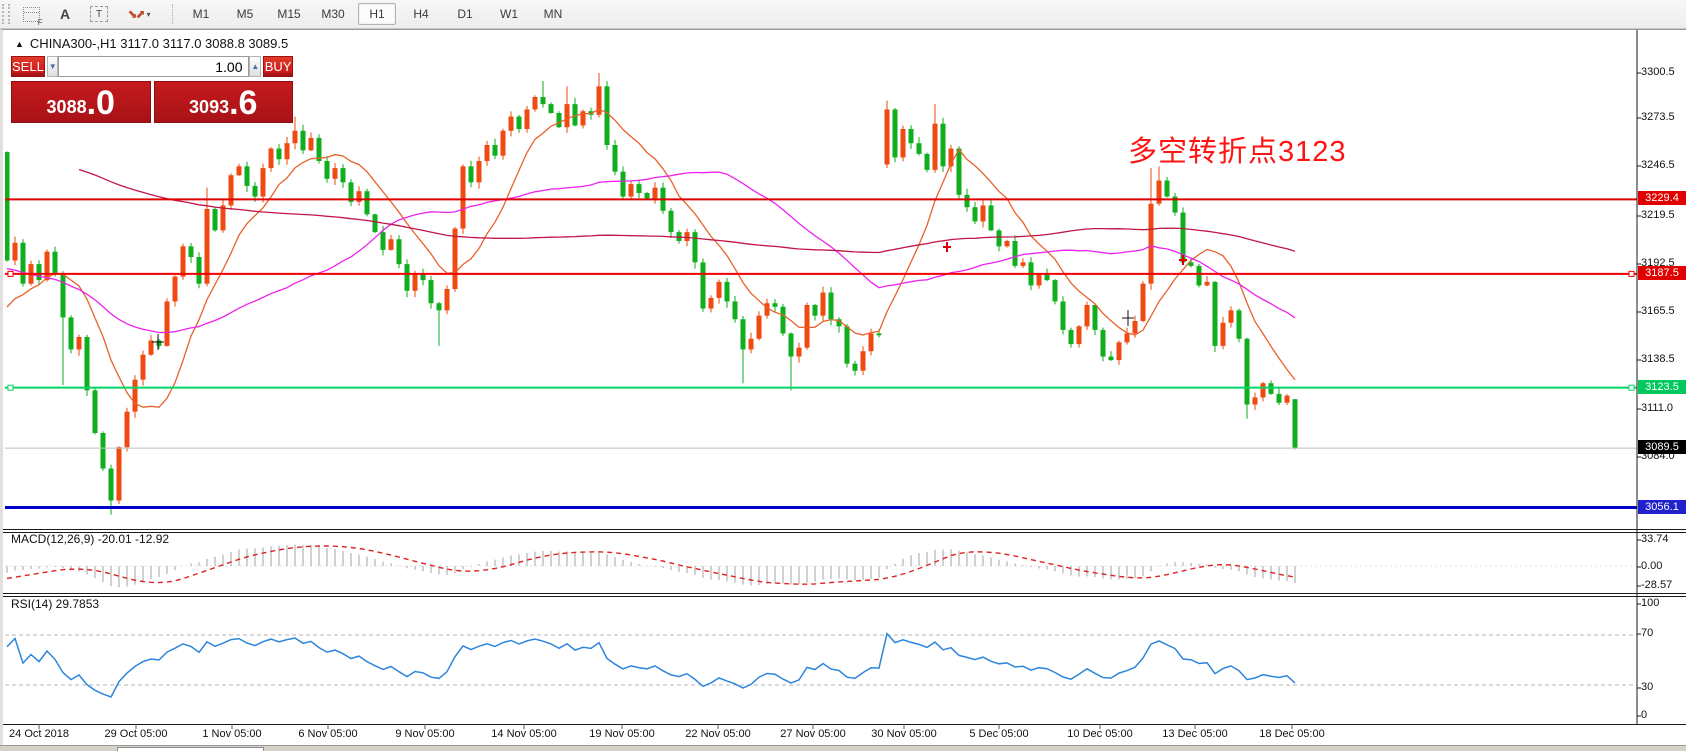  I want to click on amount-increase-button: ▲, so click(255, 66).